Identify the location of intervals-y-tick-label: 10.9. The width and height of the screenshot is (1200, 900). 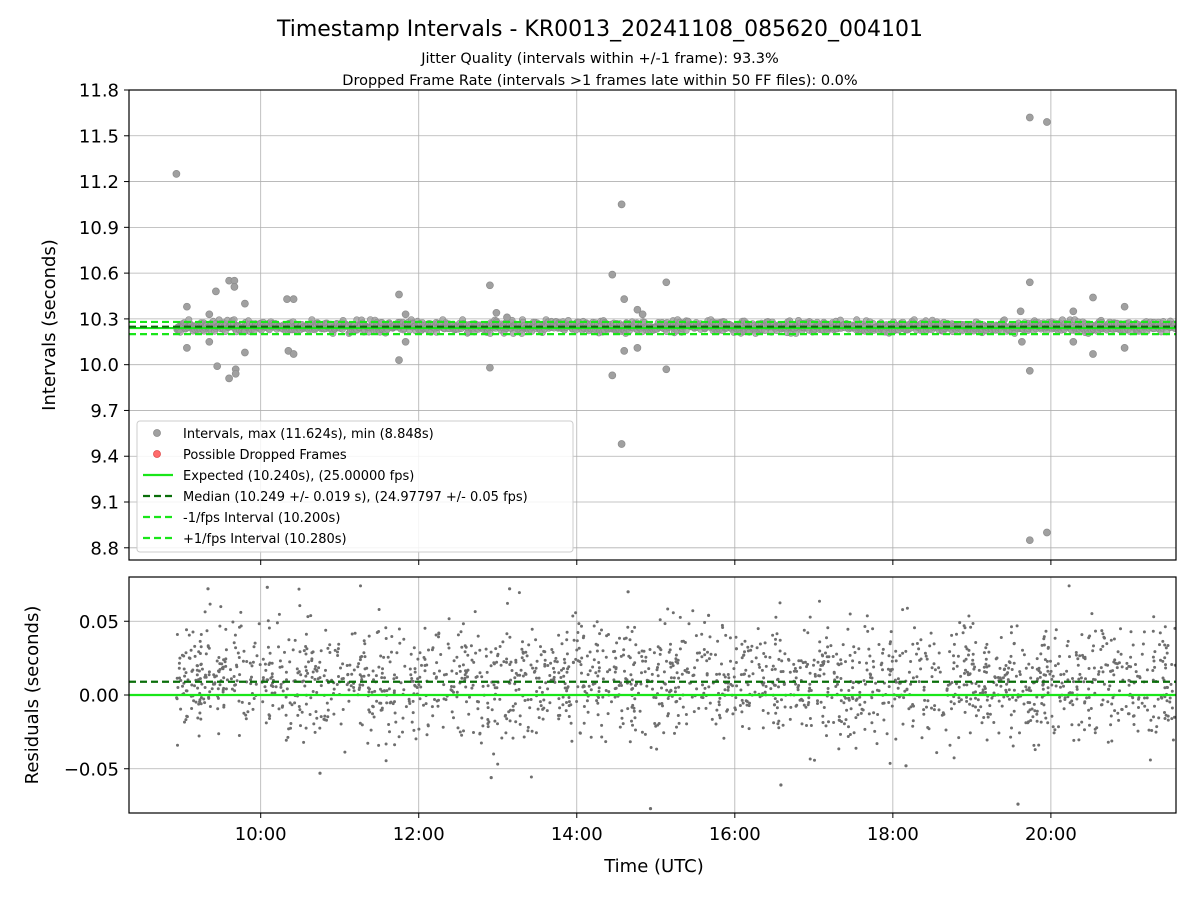
(99, 228).